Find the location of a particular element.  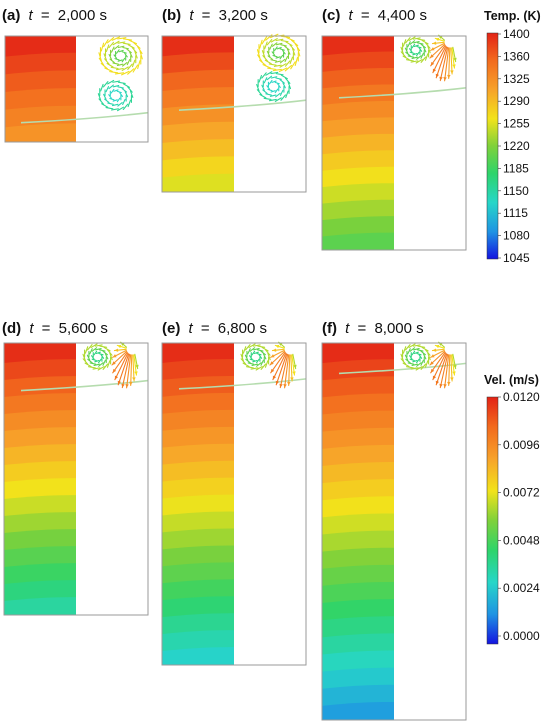

panel-b-frame is located at coordinates (234, 114).